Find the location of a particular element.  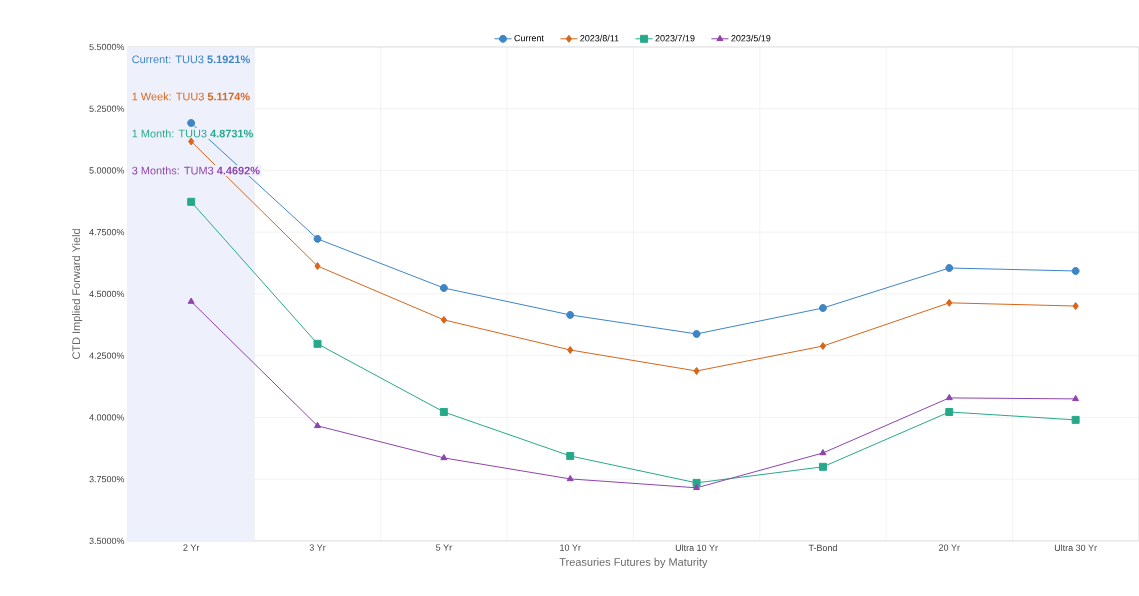

legend-label: Current is located at coordinates (529, 38).